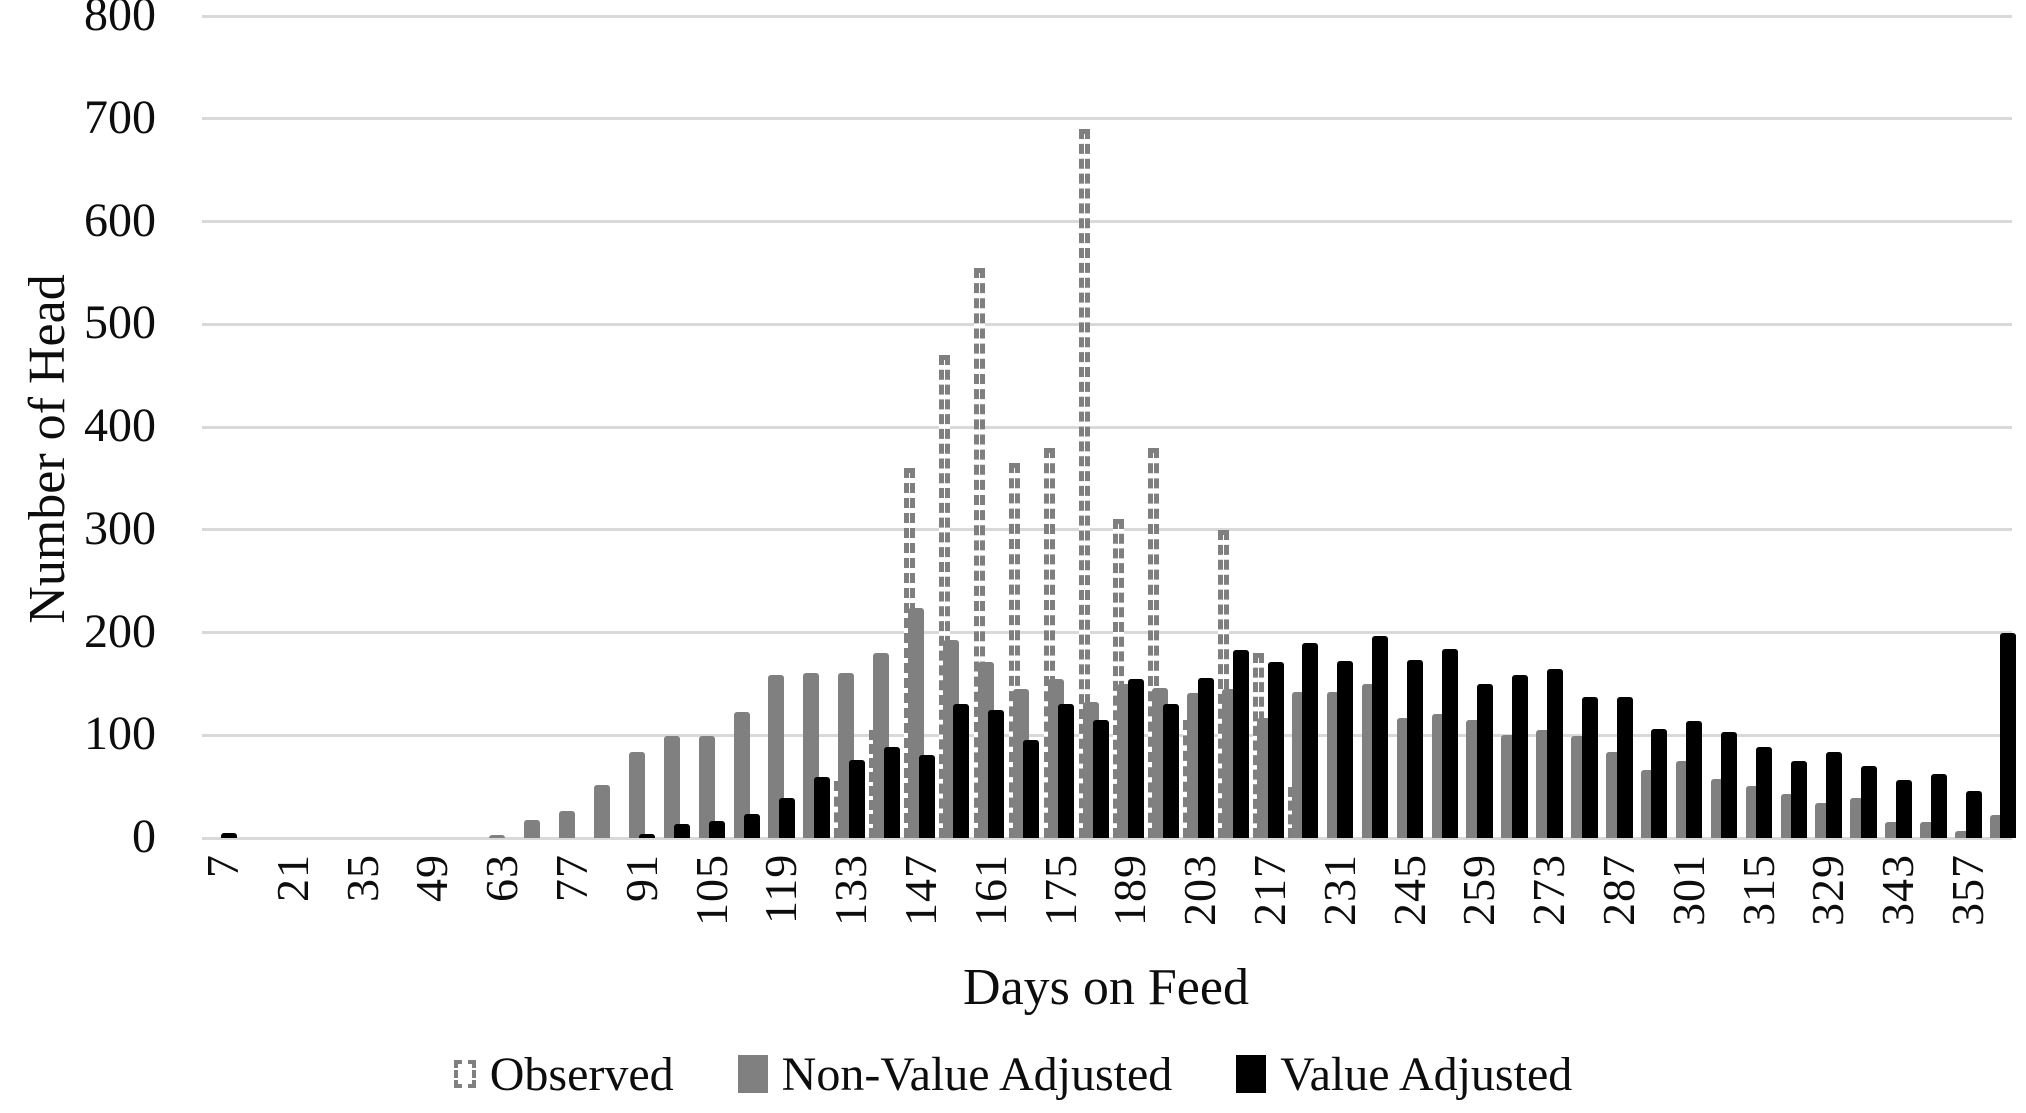  What do you see at coordinates (120, 528) in the screenshot?
I see `y-tick-label-300: 300` at bounding box center [120, 528].